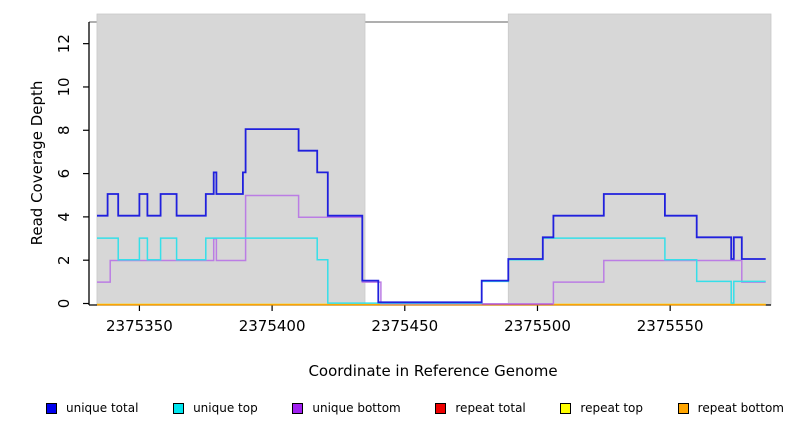 Image resolution: width=792 pixels, height=432 pixels. I want to click on series-line-unique-top, so click(431, 270).